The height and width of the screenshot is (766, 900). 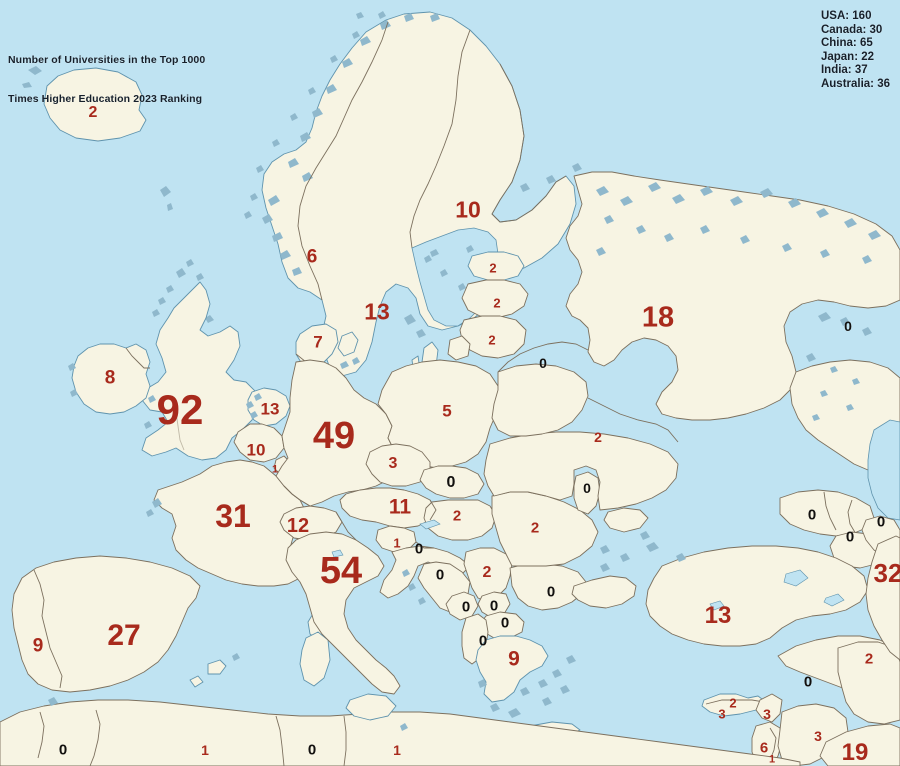 I want to click on legend-item-china: China: 65, so click(x=846, y=43).